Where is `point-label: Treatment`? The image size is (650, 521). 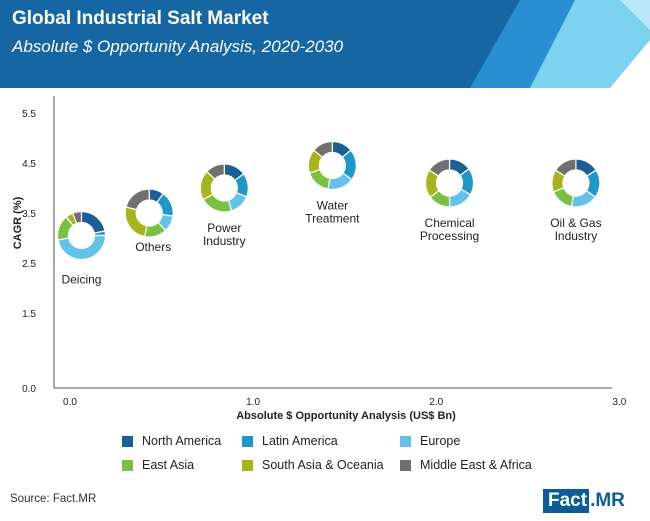 point-label: Treatment is located at coordinates (332, 219).